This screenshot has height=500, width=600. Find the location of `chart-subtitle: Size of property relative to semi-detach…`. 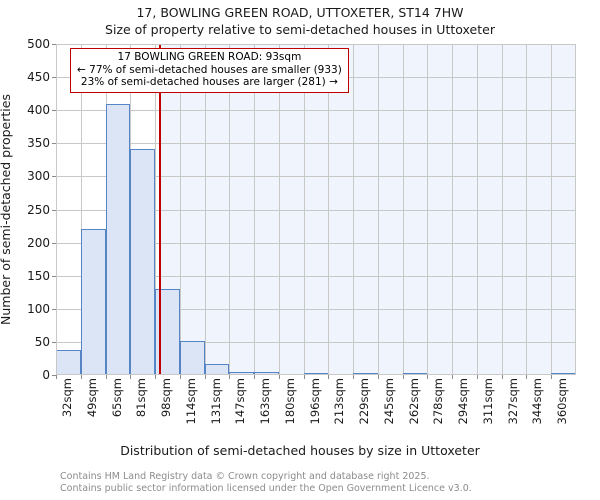

chart-subtitle: Size of property relative to semi-detach… is located at coordinates (300, 29).